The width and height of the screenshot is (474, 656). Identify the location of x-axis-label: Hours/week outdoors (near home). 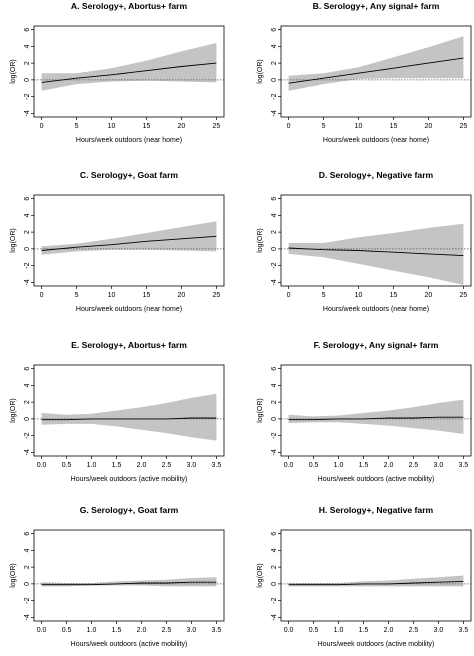
(376, 140).